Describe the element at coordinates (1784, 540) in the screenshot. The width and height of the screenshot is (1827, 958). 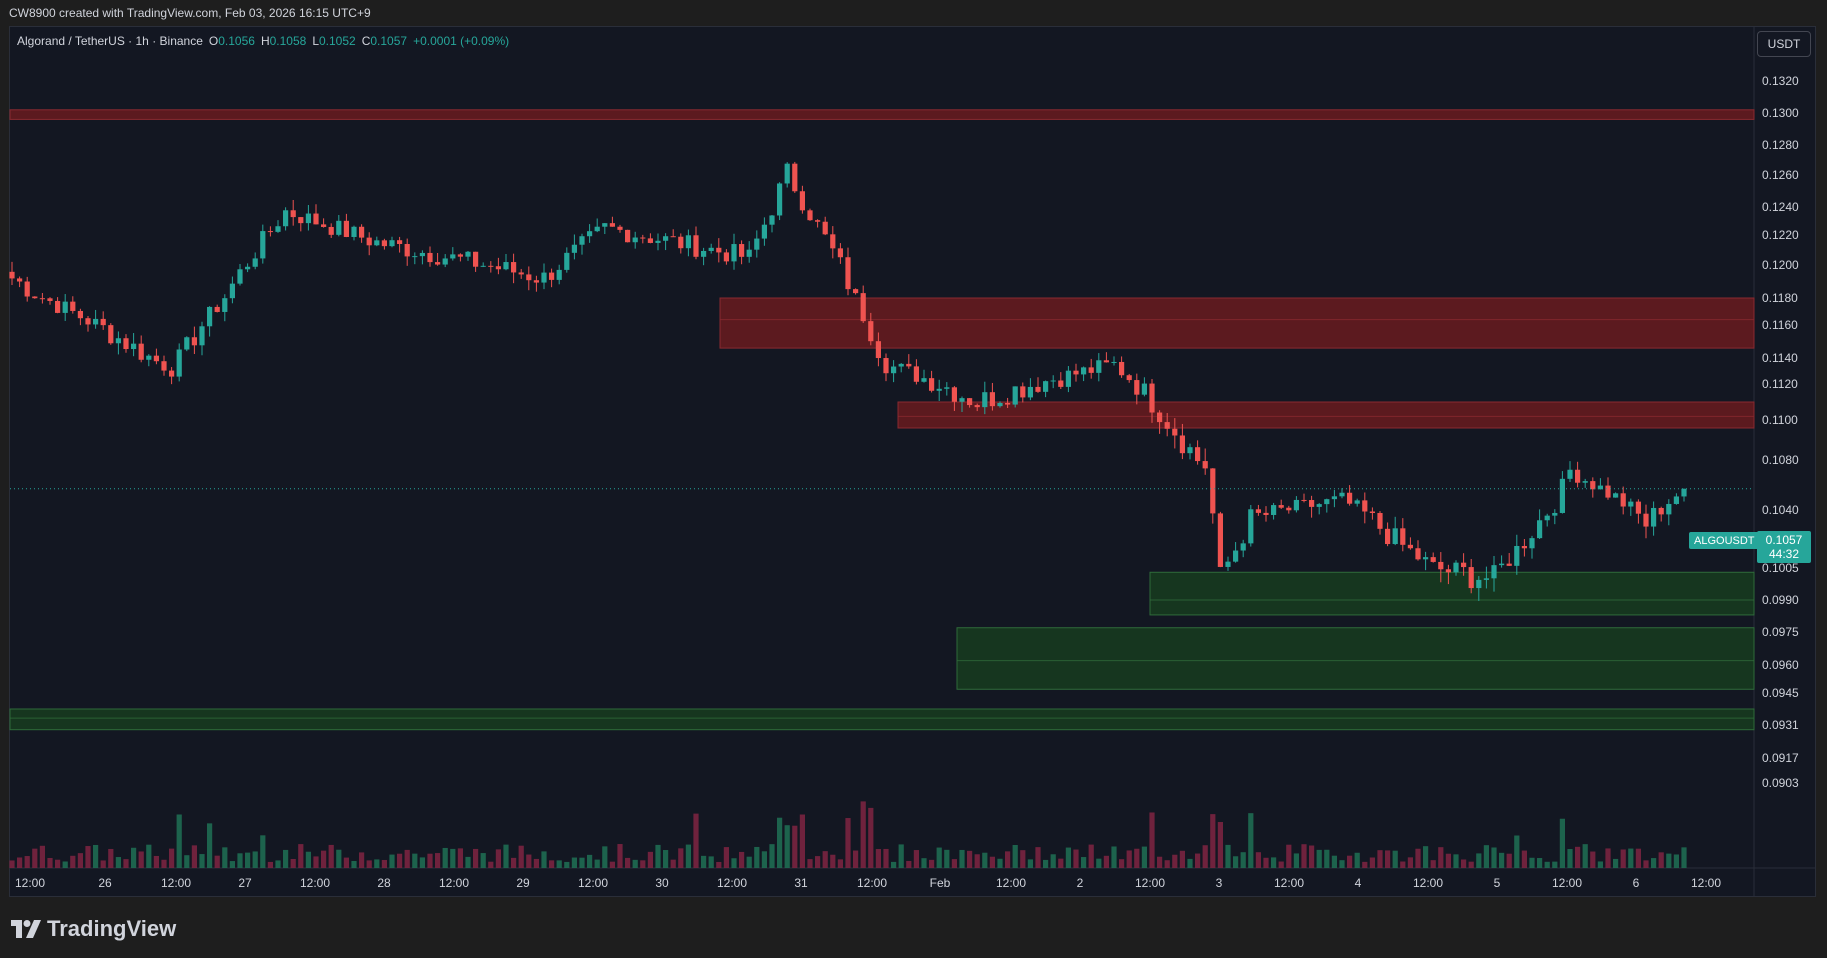
I see `last-price-value: 0.1057` at that location.